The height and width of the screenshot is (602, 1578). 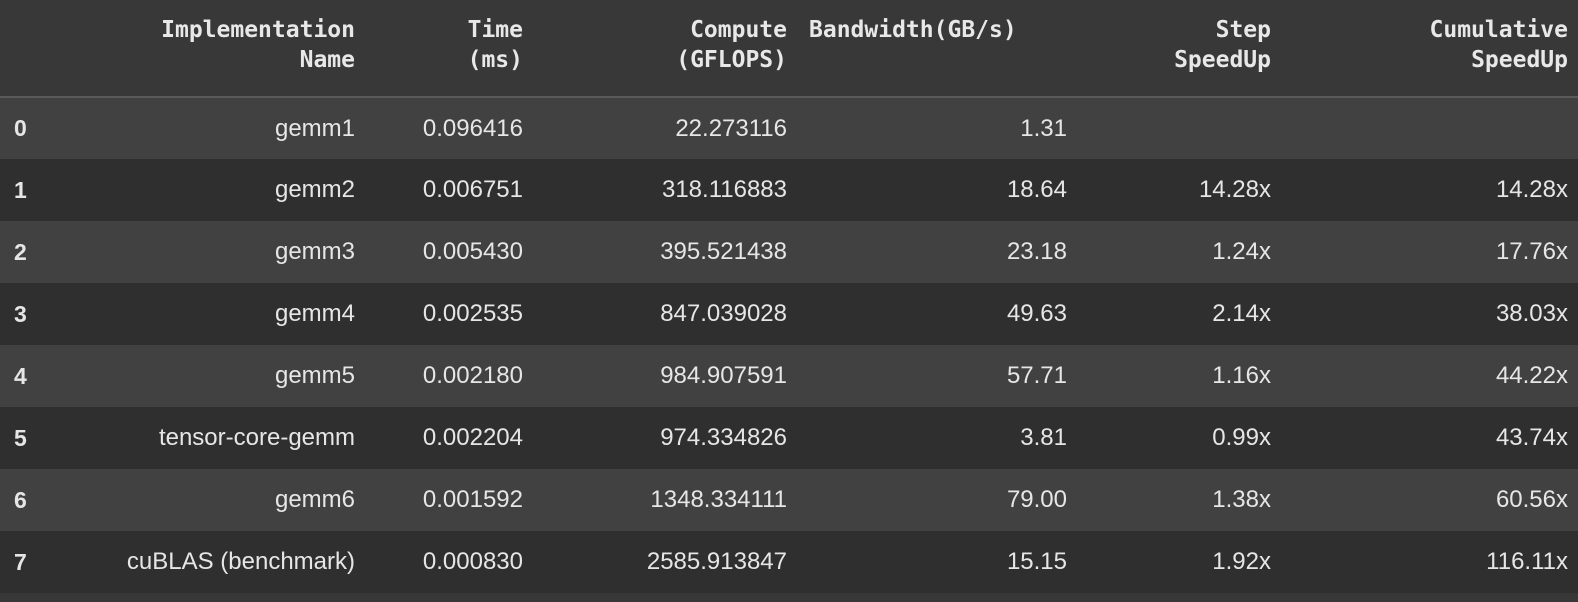 I want to click on cell-time: 0.000830, so click(x=472, y=561).